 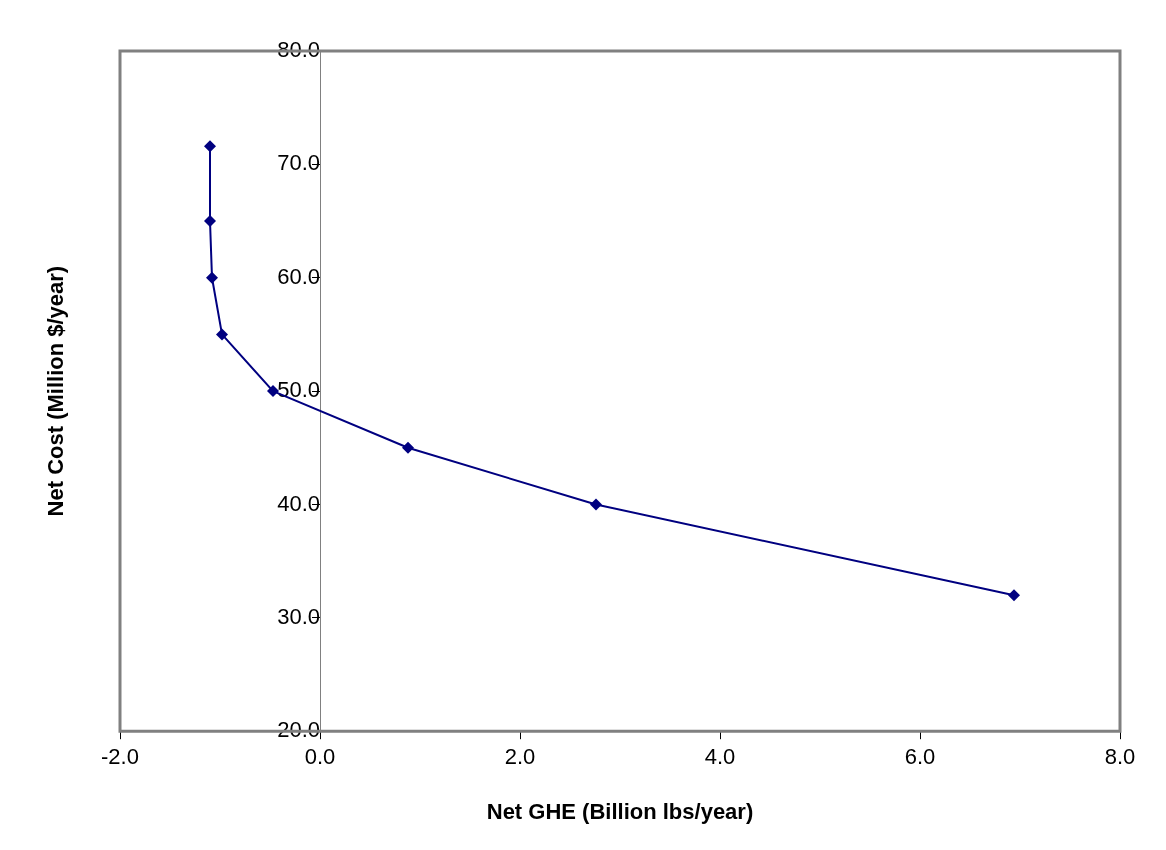 I want to click on x-tick-label: 8.0, so click(x=1120, y=757).